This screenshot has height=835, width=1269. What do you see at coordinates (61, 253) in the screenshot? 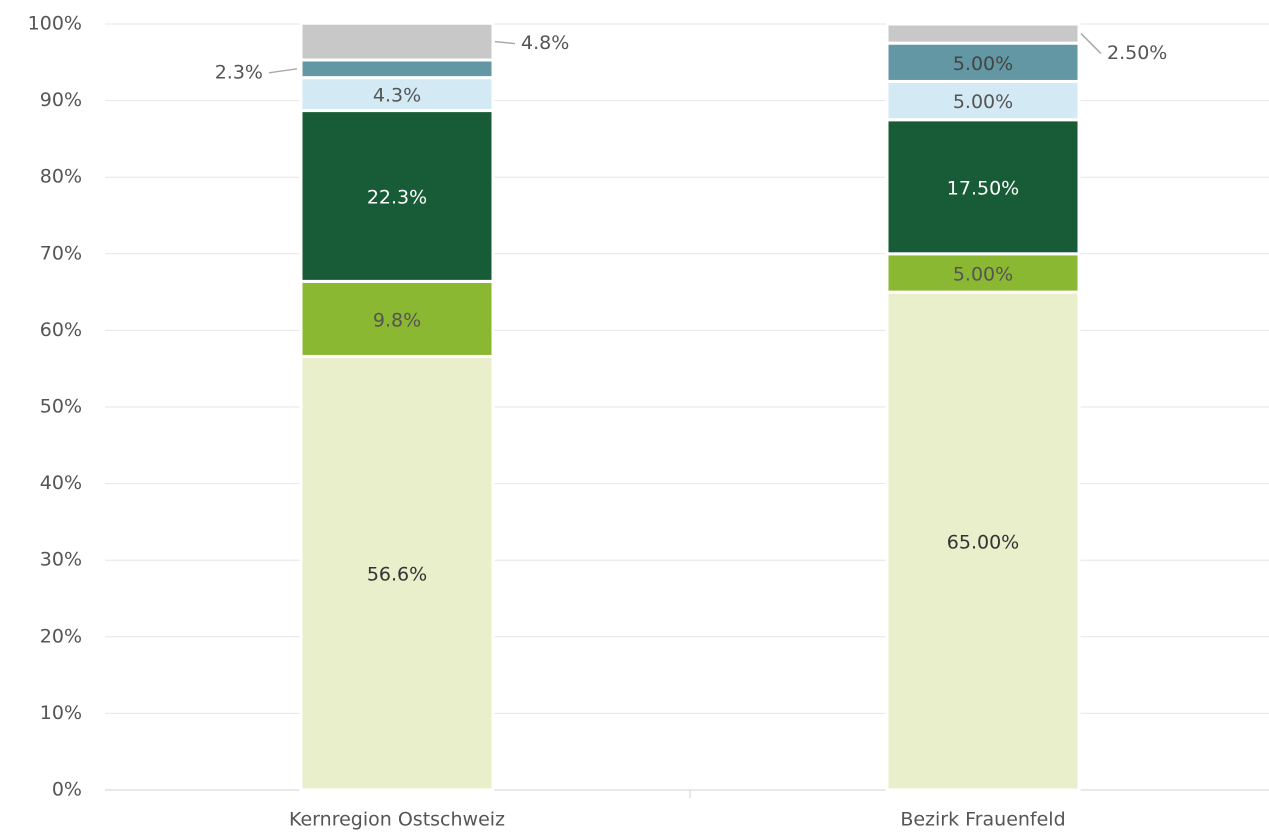
I see `y-tick-label: 70%` at bounding box center [61, 253].